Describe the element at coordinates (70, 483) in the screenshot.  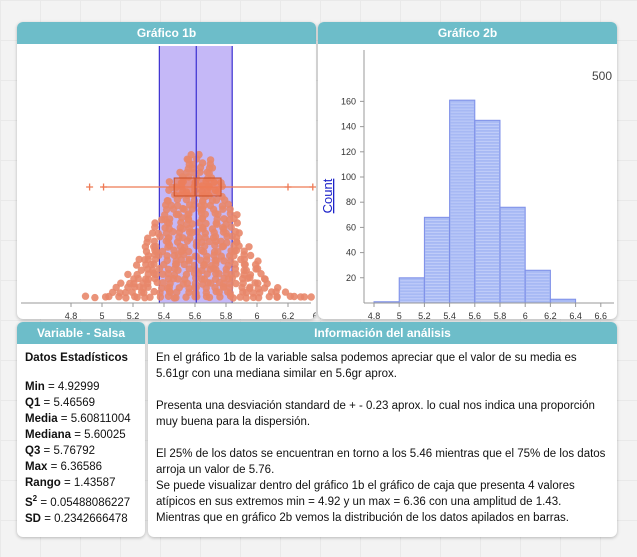
I see `stat-rango: Rango = 1.43587` at that location.